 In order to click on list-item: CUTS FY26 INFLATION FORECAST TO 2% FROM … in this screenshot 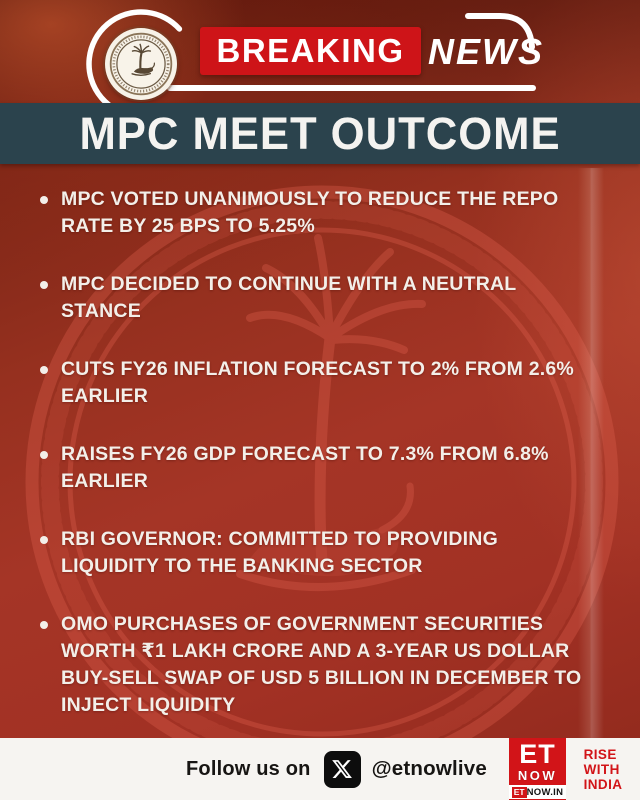, I will do `click(323, 383)`.